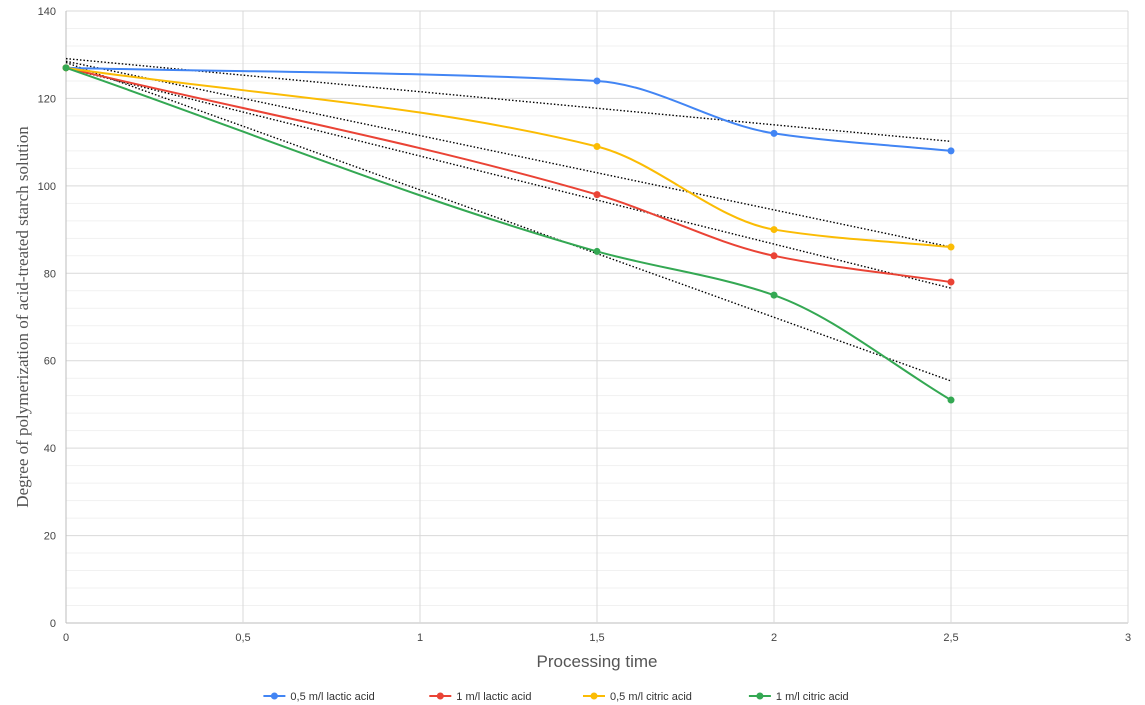  I want to click on y-tick-label: 80, so click(50, 274).